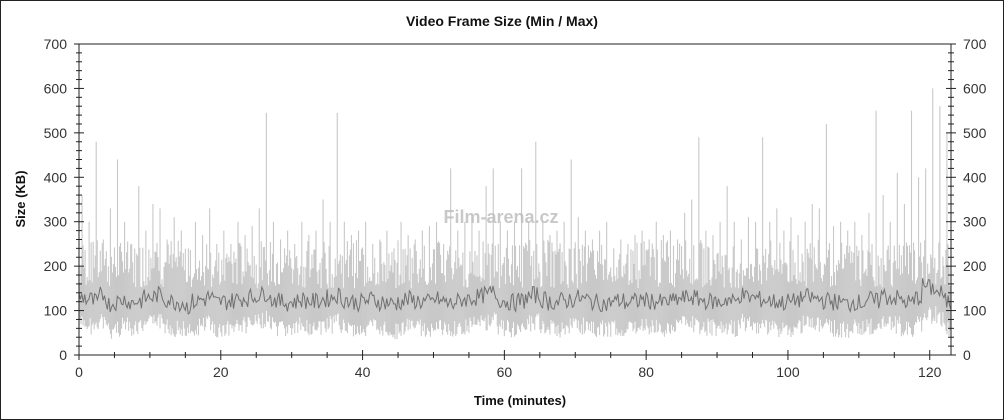 The width and height of the screenshot is (1004, 420). I want to click on x-tick-label: 20, so click(221, 372).